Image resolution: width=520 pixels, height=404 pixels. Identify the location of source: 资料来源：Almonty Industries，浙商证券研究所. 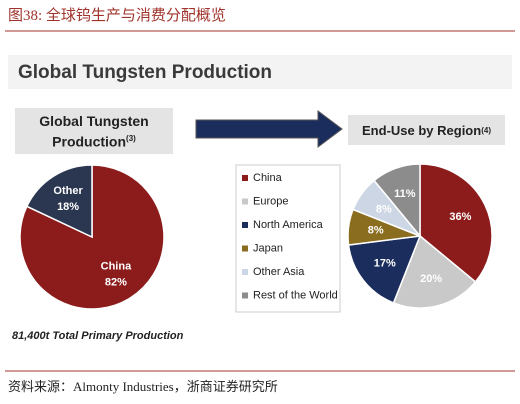
(143, 386).